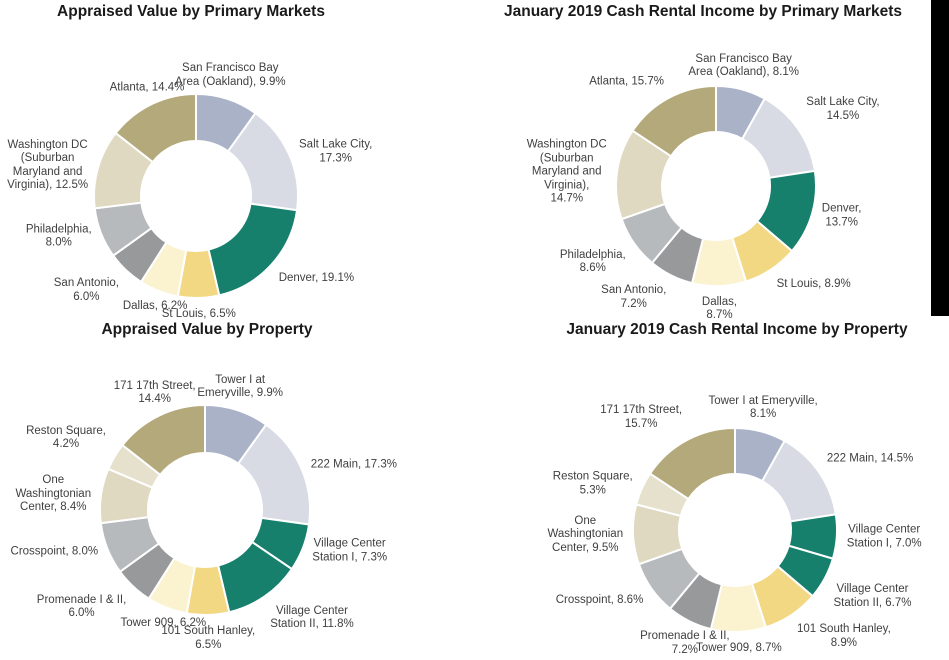 The image size is (949, 660). What do you see at coordinates (163, 623) in the screenshot?
I see `slice-label: Tower 909, 6.2%` at bounding box center [163, 623].